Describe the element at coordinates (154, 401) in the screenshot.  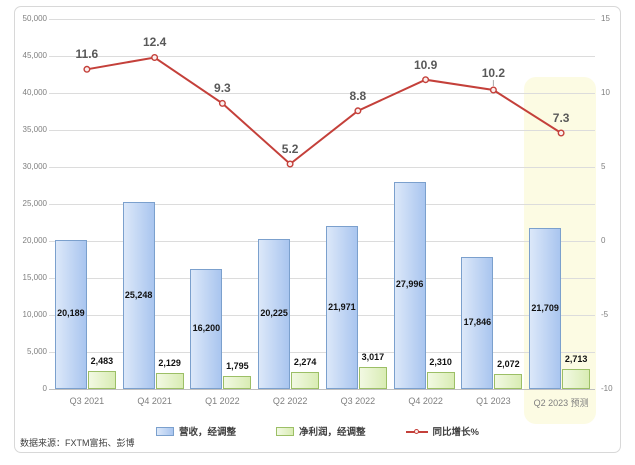
I see `x-axis-category-label: Q4 2021` at that location.